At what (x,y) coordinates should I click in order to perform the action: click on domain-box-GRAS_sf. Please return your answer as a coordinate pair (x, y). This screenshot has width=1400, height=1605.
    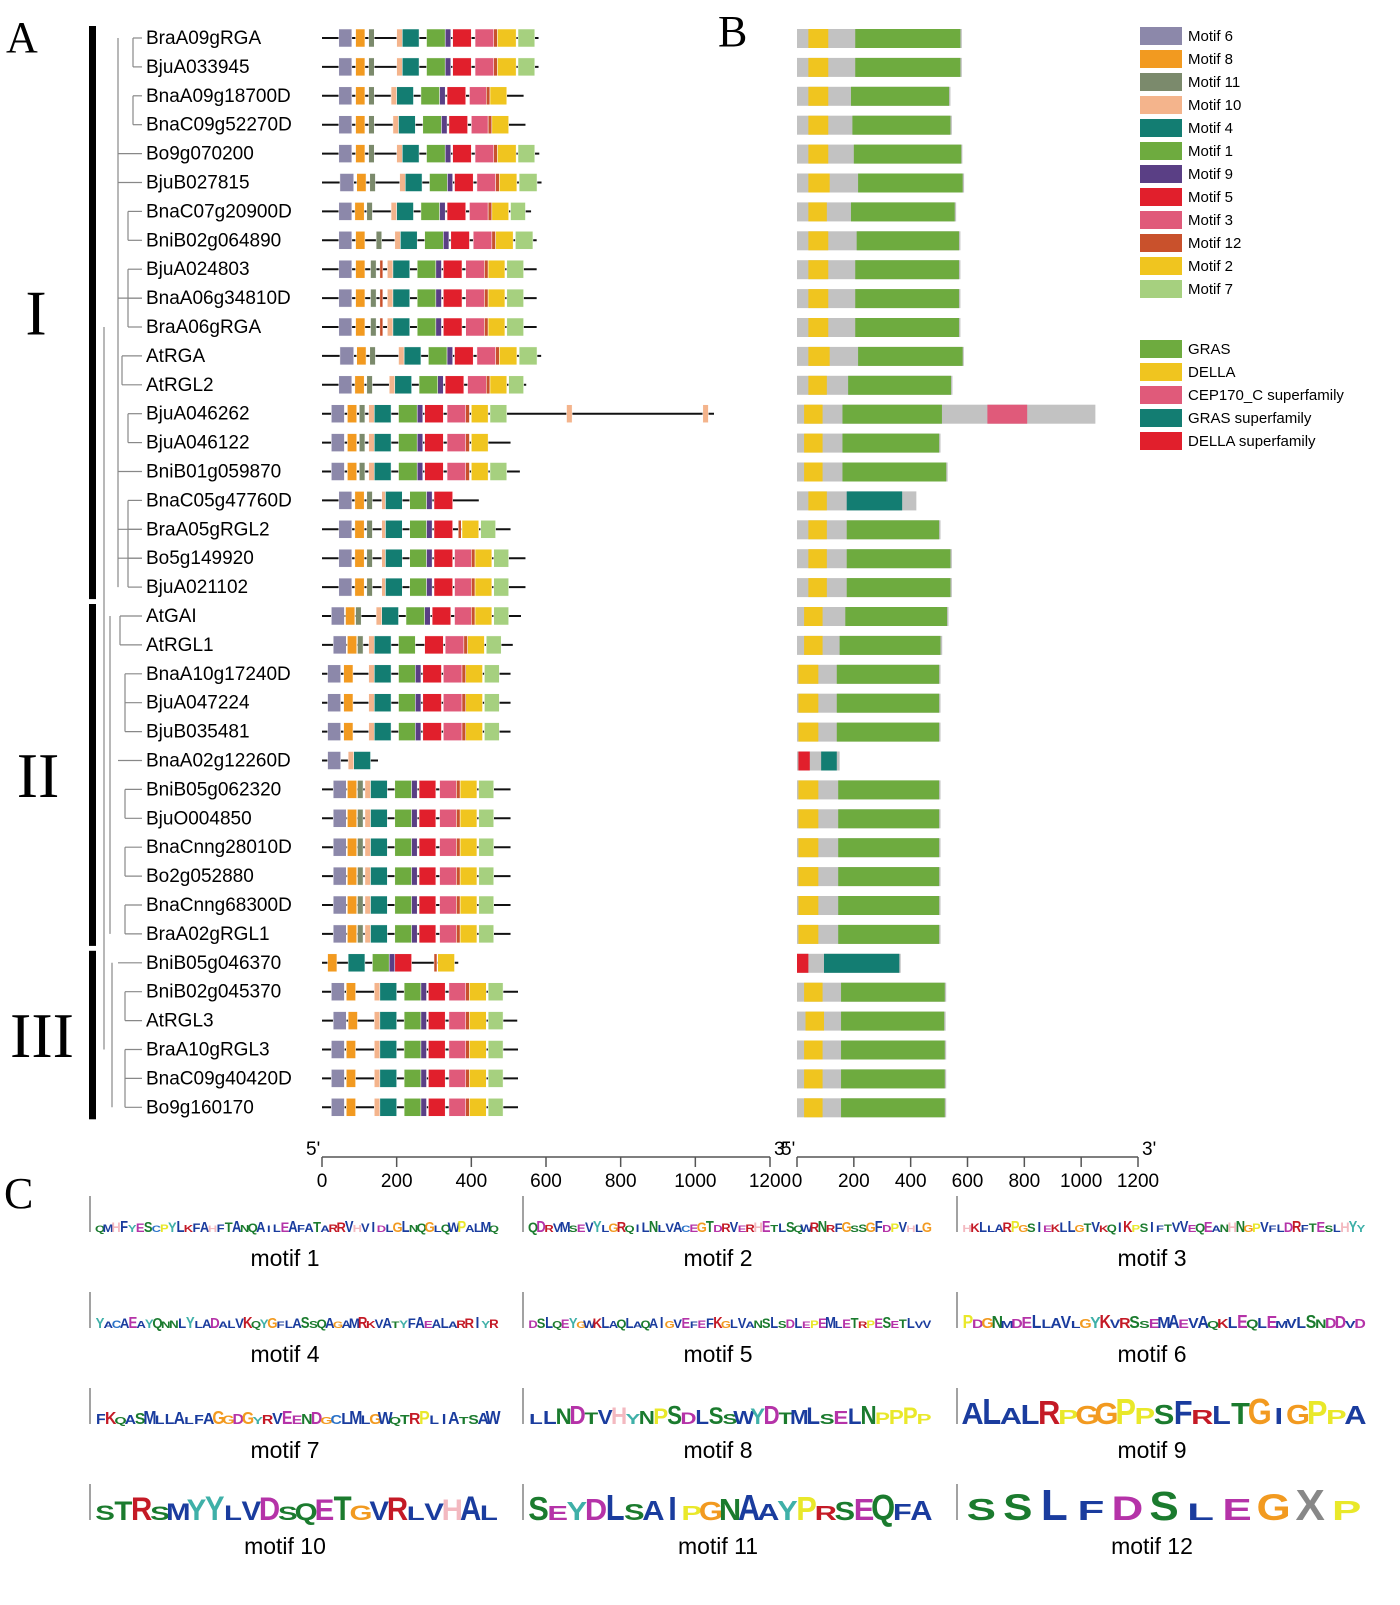
    Looking at the image, I should click on (861, 963).